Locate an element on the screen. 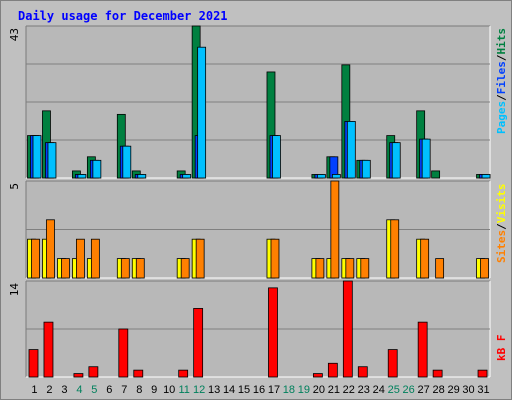 Image resolution: width=512 pixels, height=400 pixels. x-label-day-22: 22 is located at coordinates (349, 390).